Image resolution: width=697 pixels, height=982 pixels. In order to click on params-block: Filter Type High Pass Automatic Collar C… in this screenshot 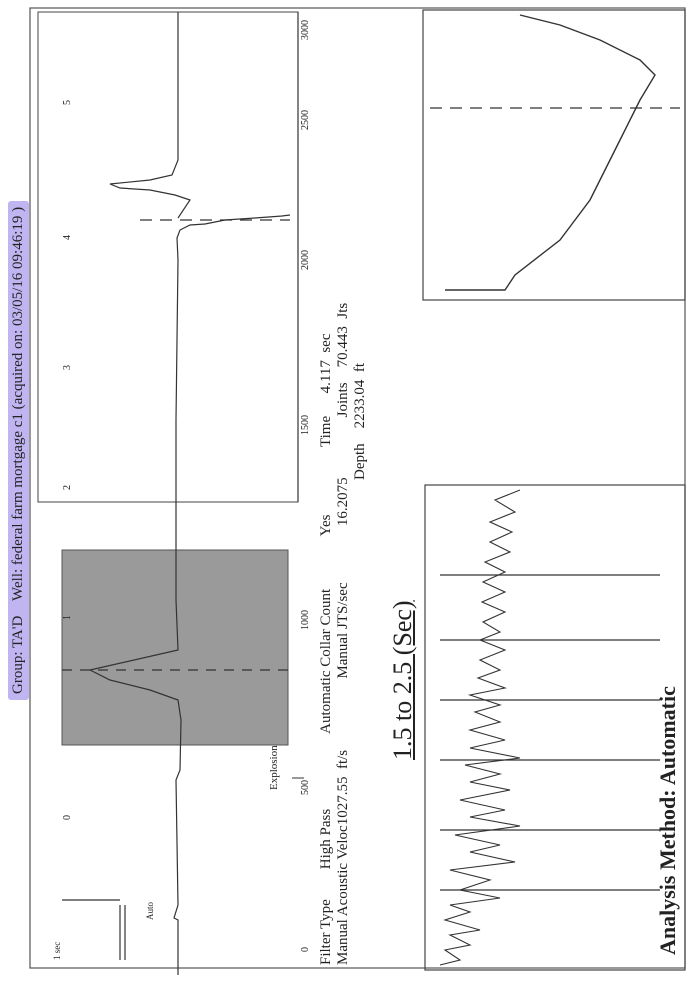, I will do `click(343, 634)`.